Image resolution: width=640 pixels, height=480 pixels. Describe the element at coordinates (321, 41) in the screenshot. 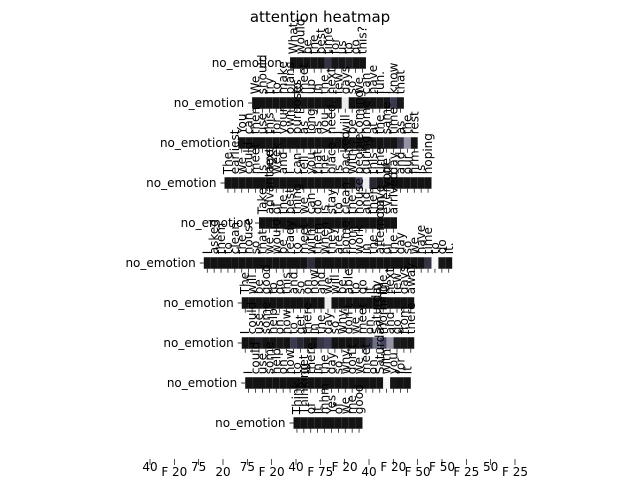

I see `token-label: best` at that location.